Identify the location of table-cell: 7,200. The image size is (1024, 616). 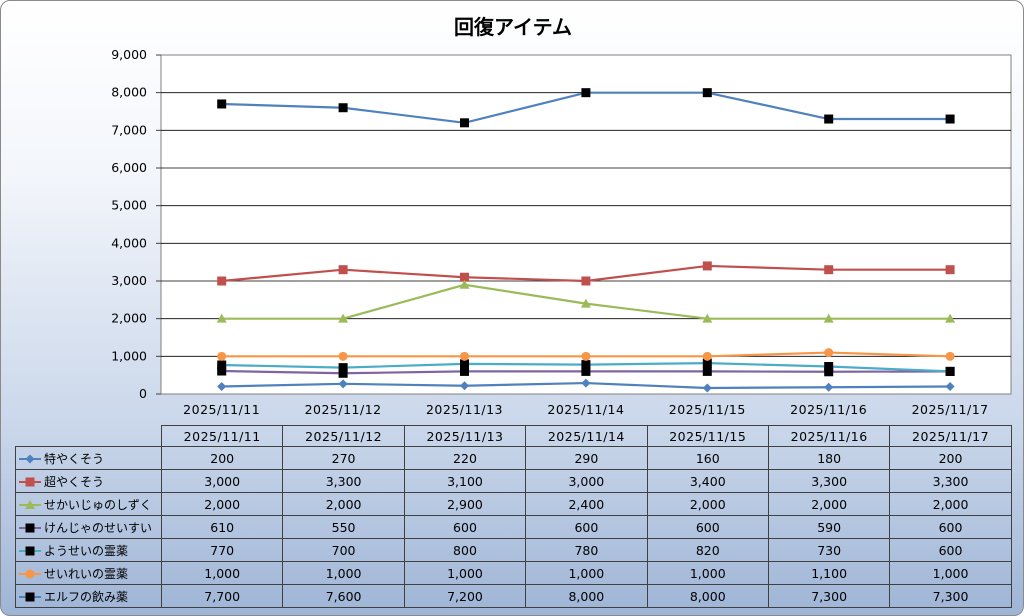
(465, 596).